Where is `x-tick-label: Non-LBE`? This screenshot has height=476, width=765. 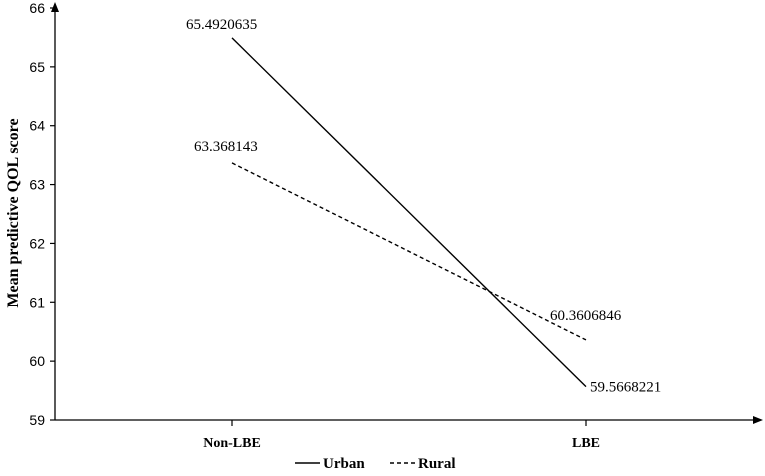 x-tick-label: Non-LBE is located at coordinates (232, 443).